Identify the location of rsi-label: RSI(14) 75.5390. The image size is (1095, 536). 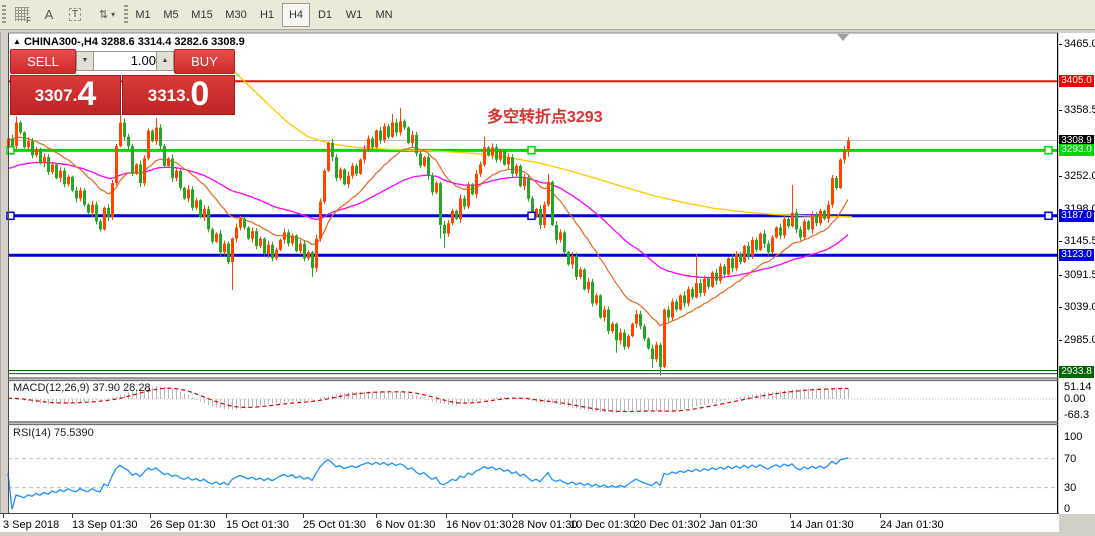
(53, 433).